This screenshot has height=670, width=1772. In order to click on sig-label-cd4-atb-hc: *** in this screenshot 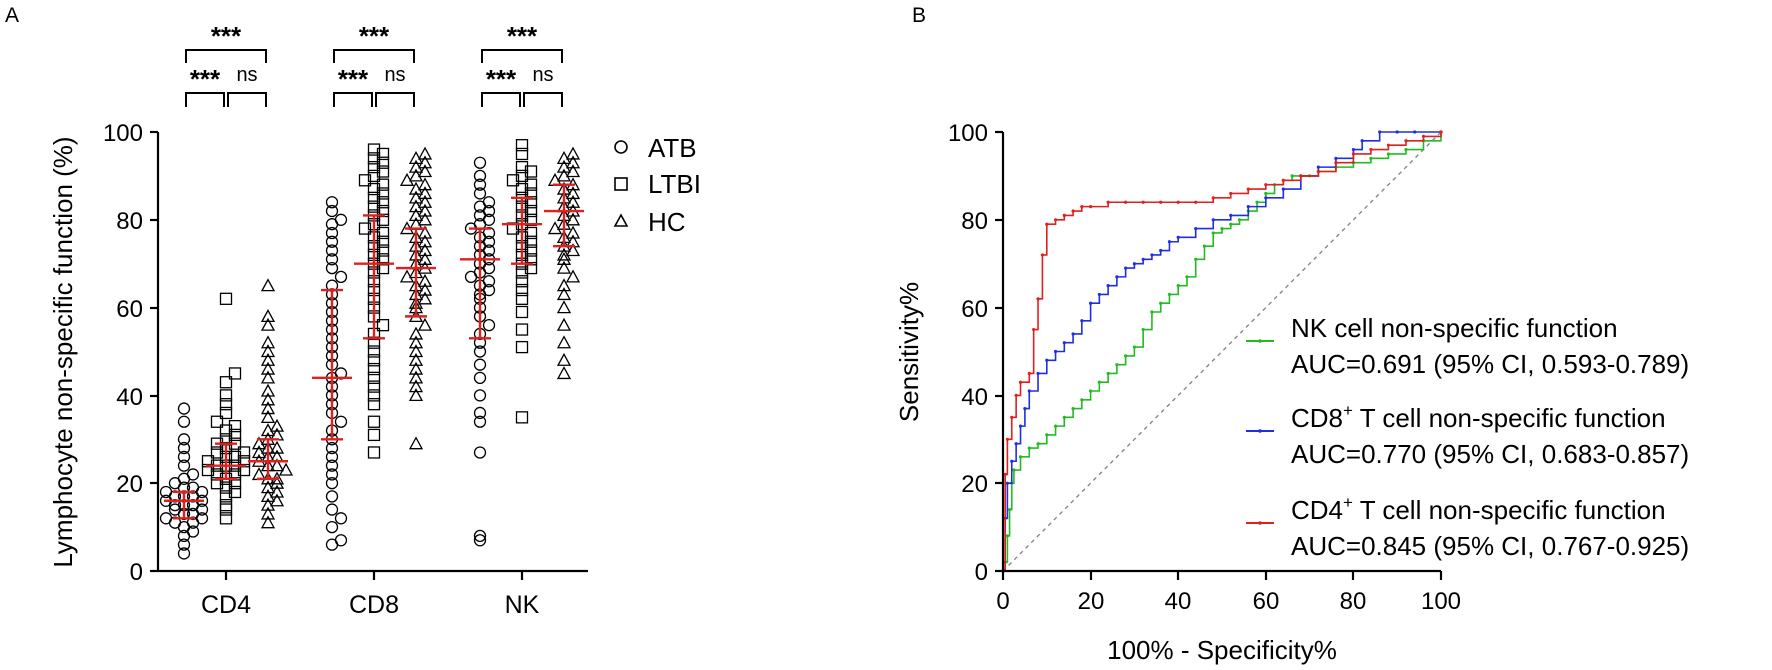, I will do `click(226, 36)`.